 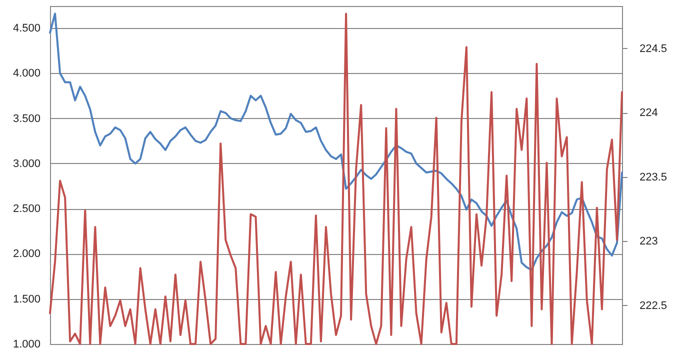 What do you see at coordinates (26, 74) in the screenshot?
I see `y-tick-label: 4.000` at bounding box center [26, 74].